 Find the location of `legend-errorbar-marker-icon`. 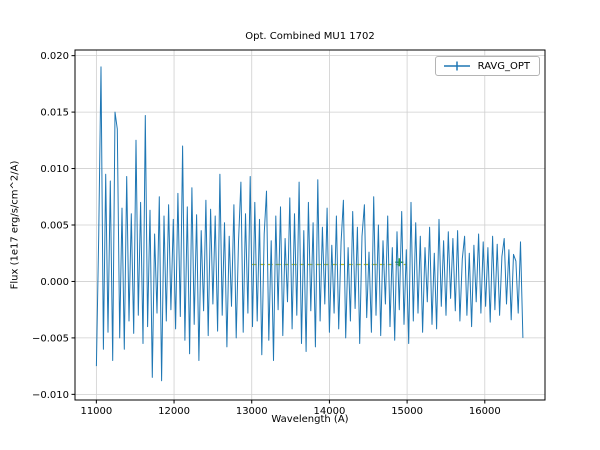

legend-errorbar-marker-icon is located at coordinates (456, 66).